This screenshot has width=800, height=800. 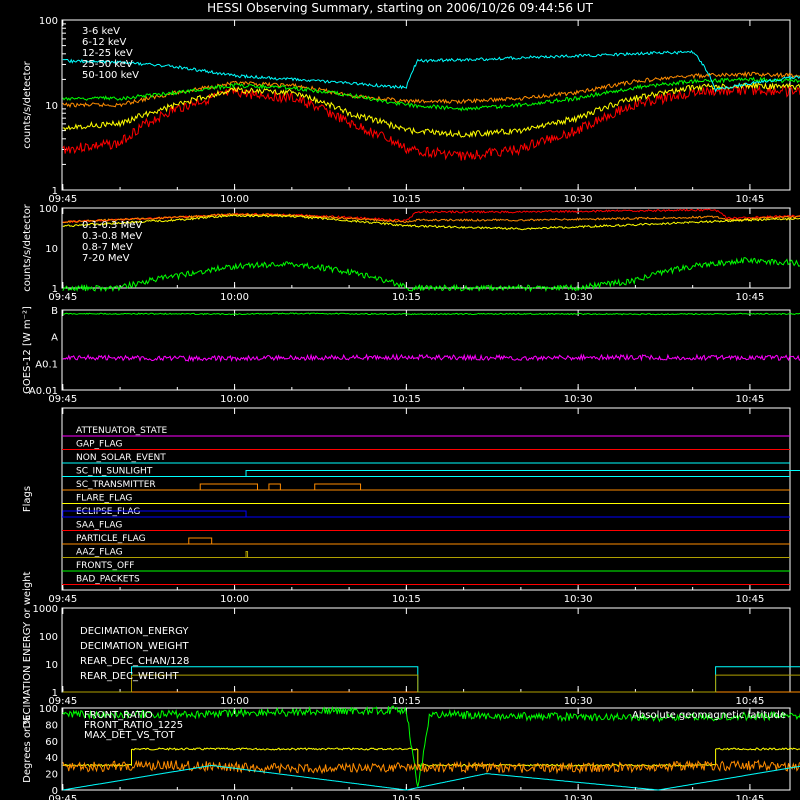 What do you see at coordinates (431, 767) in the screenshot?
I see `series-line-max-det-vs-tot` at bounding box center [431, 767].